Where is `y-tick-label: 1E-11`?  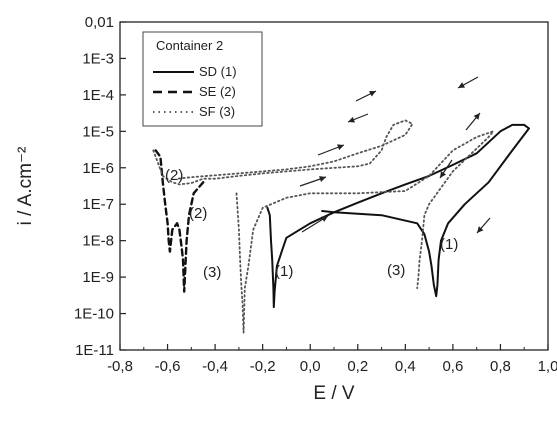
y-tick-label: 1E-11 is located at coordinates (94, 350).